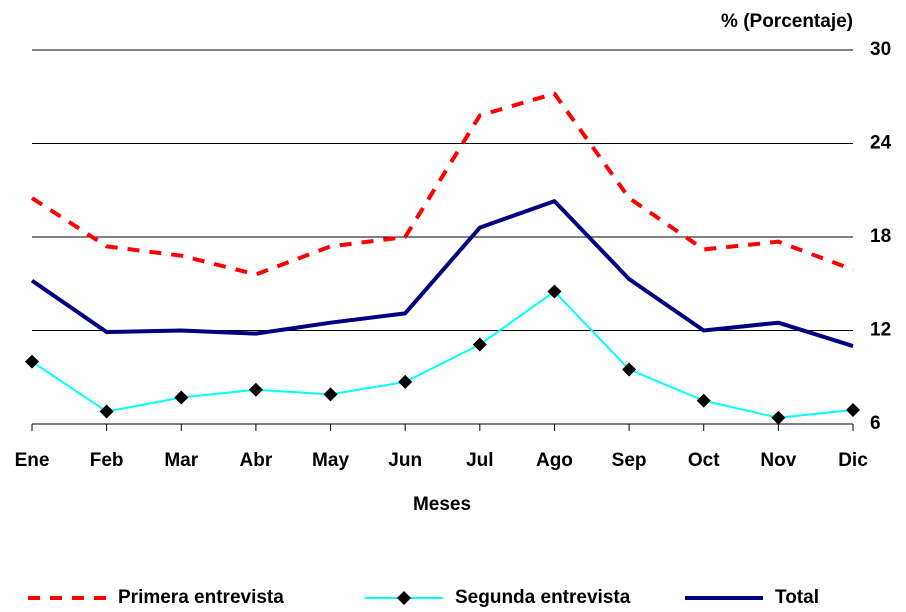 This screenshot has height=612, width=906. I want to click on y-tick-label: 18, so click(880, 236).